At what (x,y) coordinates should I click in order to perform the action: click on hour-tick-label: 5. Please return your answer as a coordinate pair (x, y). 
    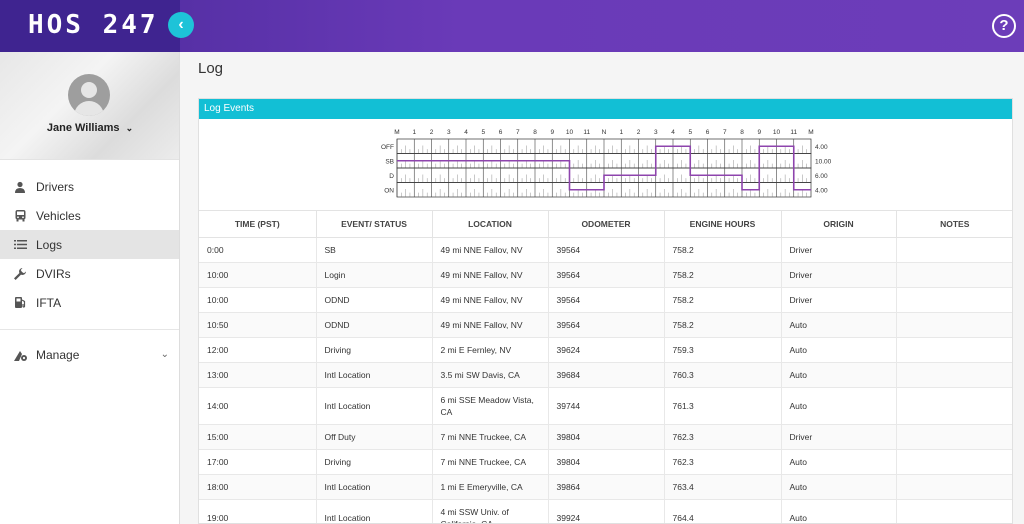
    Looking at the image, I should click on (690, 132).